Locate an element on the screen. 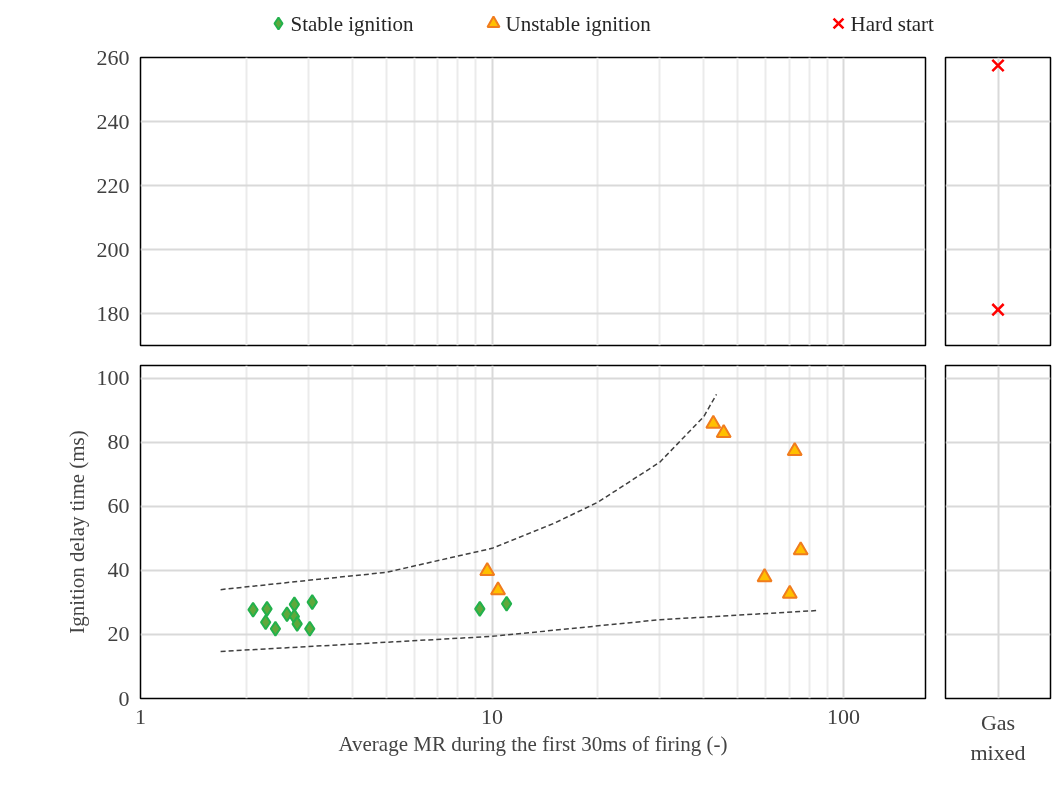  x-tick-label: Gas mixed is located at coordinates (998, 737).